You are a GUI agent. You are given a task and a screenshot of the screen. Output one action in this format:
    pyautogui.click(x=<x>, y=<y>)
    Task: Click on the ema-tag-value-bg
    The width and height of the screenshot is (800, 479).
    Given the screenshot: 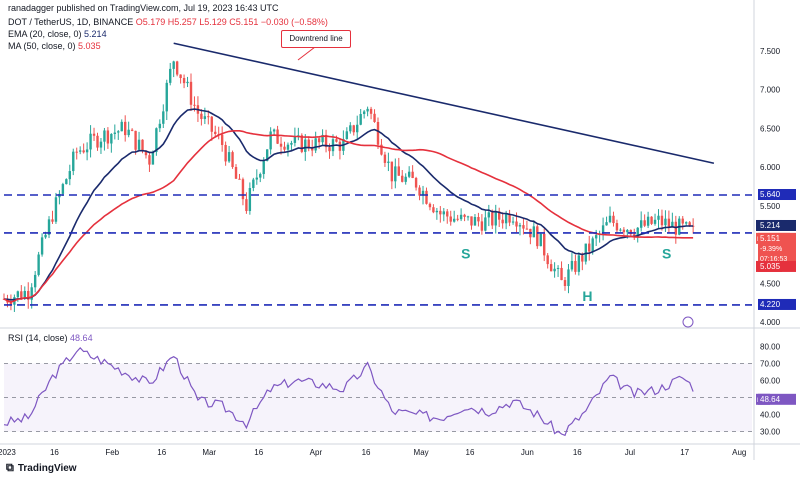 What is the action you would take?
    pyautogui.click(x=777, y=225)
    